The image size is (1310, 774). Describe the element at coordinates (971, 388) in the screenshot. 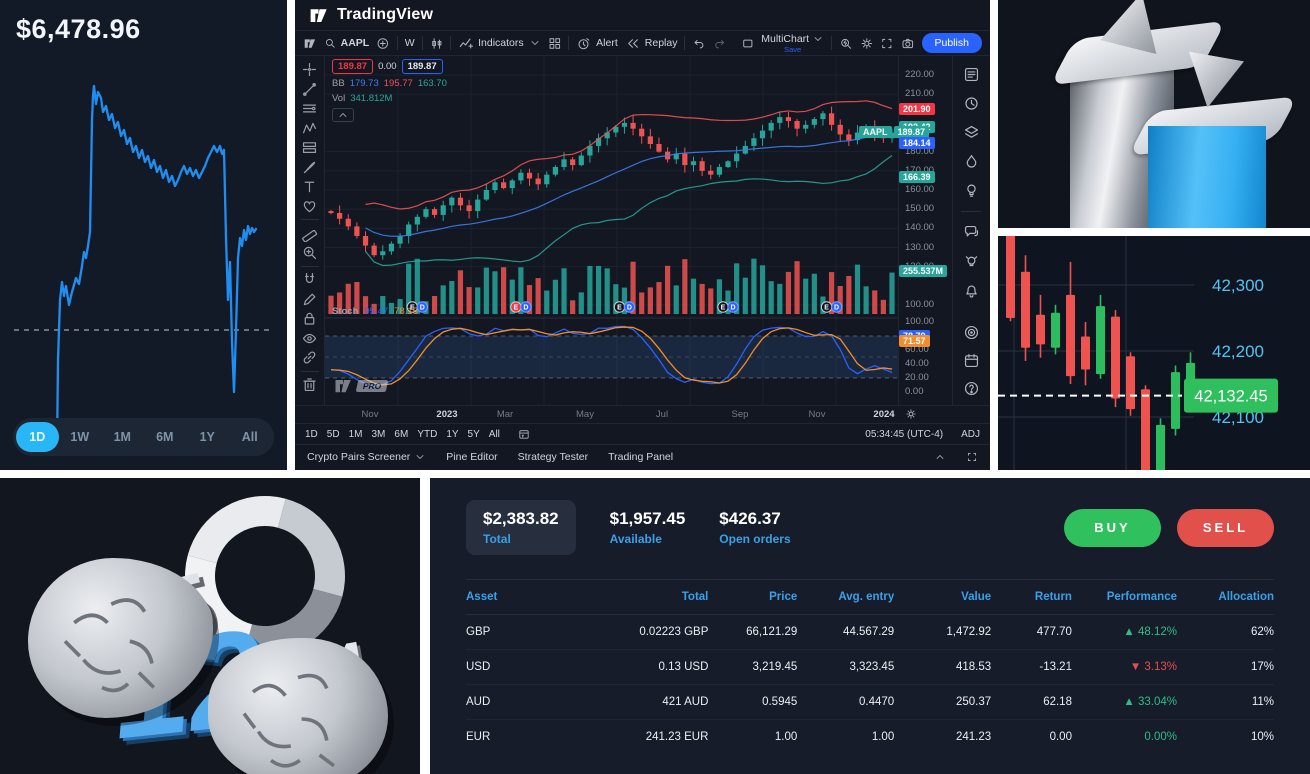

I see `help-rail-icon` at that location.